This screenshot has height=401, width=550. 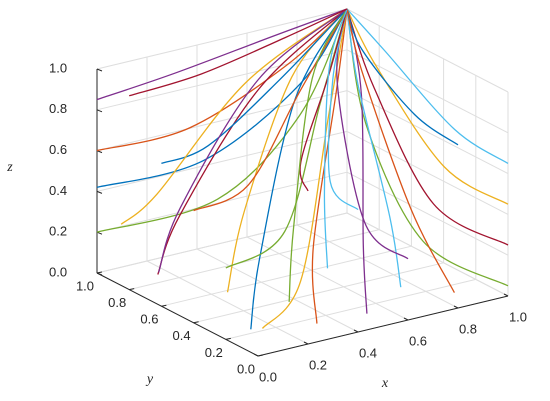 What do you see at coordinates (468, 328) in the screenshot?
I see `x-tick-label: 0.8` at bounding box center [468, 328].